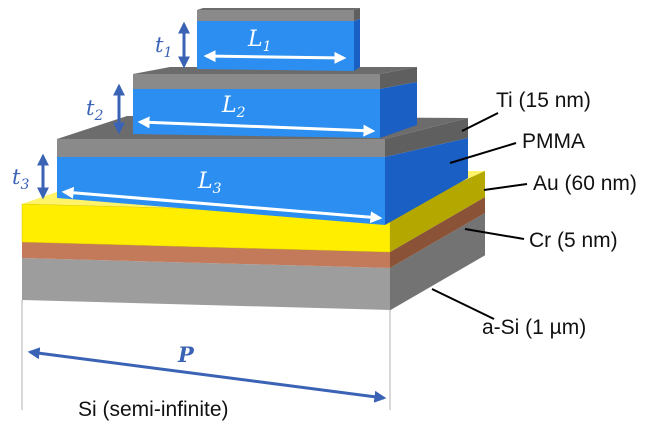 Image resolution: width=672 pixels, height=423 pixels. I want to click on top-resonator-block, so click(278, 39).